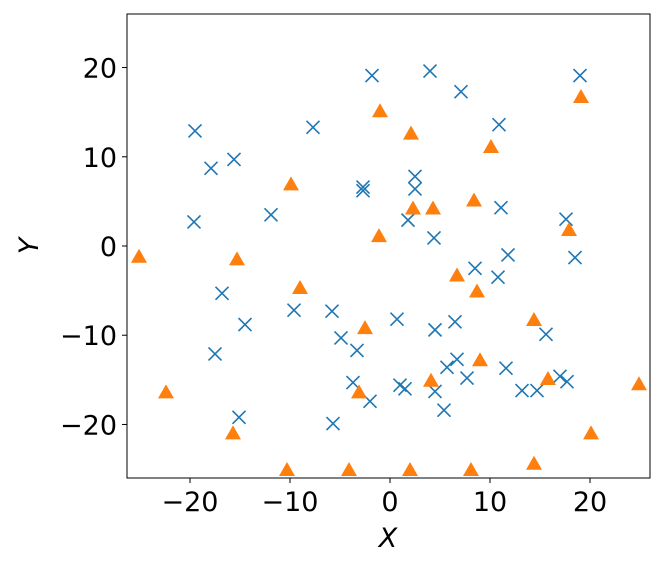 This screenshot has height=574, width=664. What do you see at coordinates (29, 244) in the screenshot?
I see `y-axis-label: Y` at bounding box center [29, 244].